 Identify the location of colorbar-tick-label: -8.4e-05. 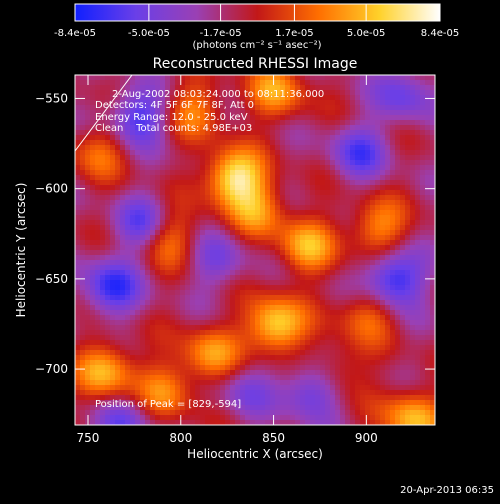
(75, 33).